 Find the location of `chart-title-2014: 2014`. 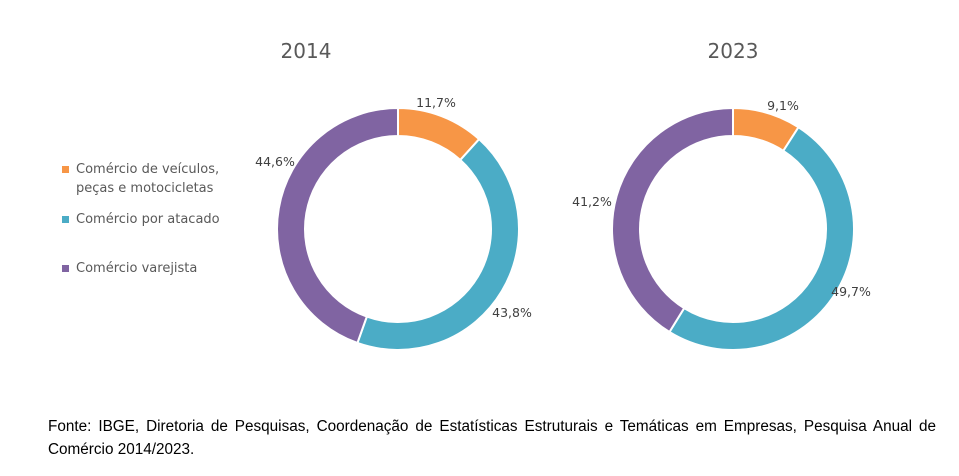

chart-title-2014: 2014 is located at coordinates (306, 51).